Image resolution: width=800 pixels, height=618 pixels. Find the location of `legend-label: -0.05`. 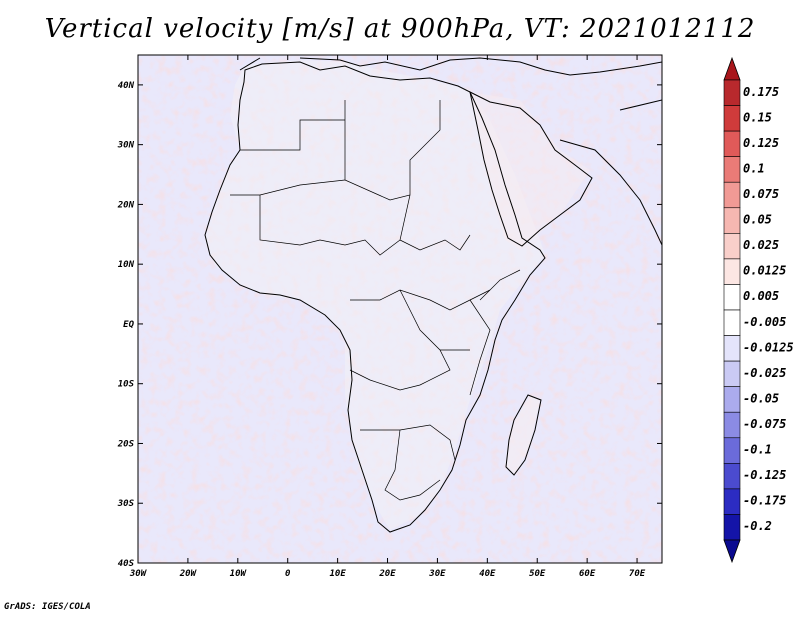

legend-label: -0.05 is located at coordinates (761, 398).